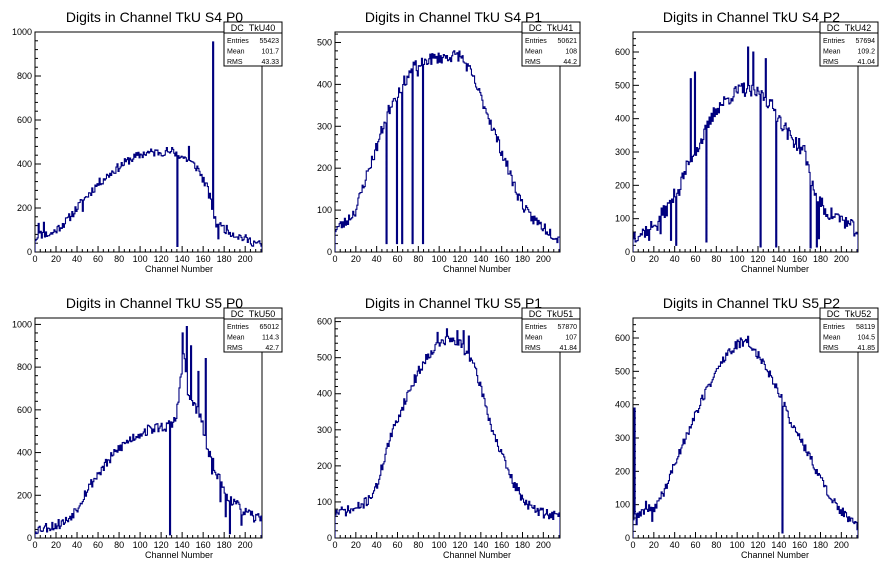  I want to click on stats-value-mean: 108, so click(571, 52).